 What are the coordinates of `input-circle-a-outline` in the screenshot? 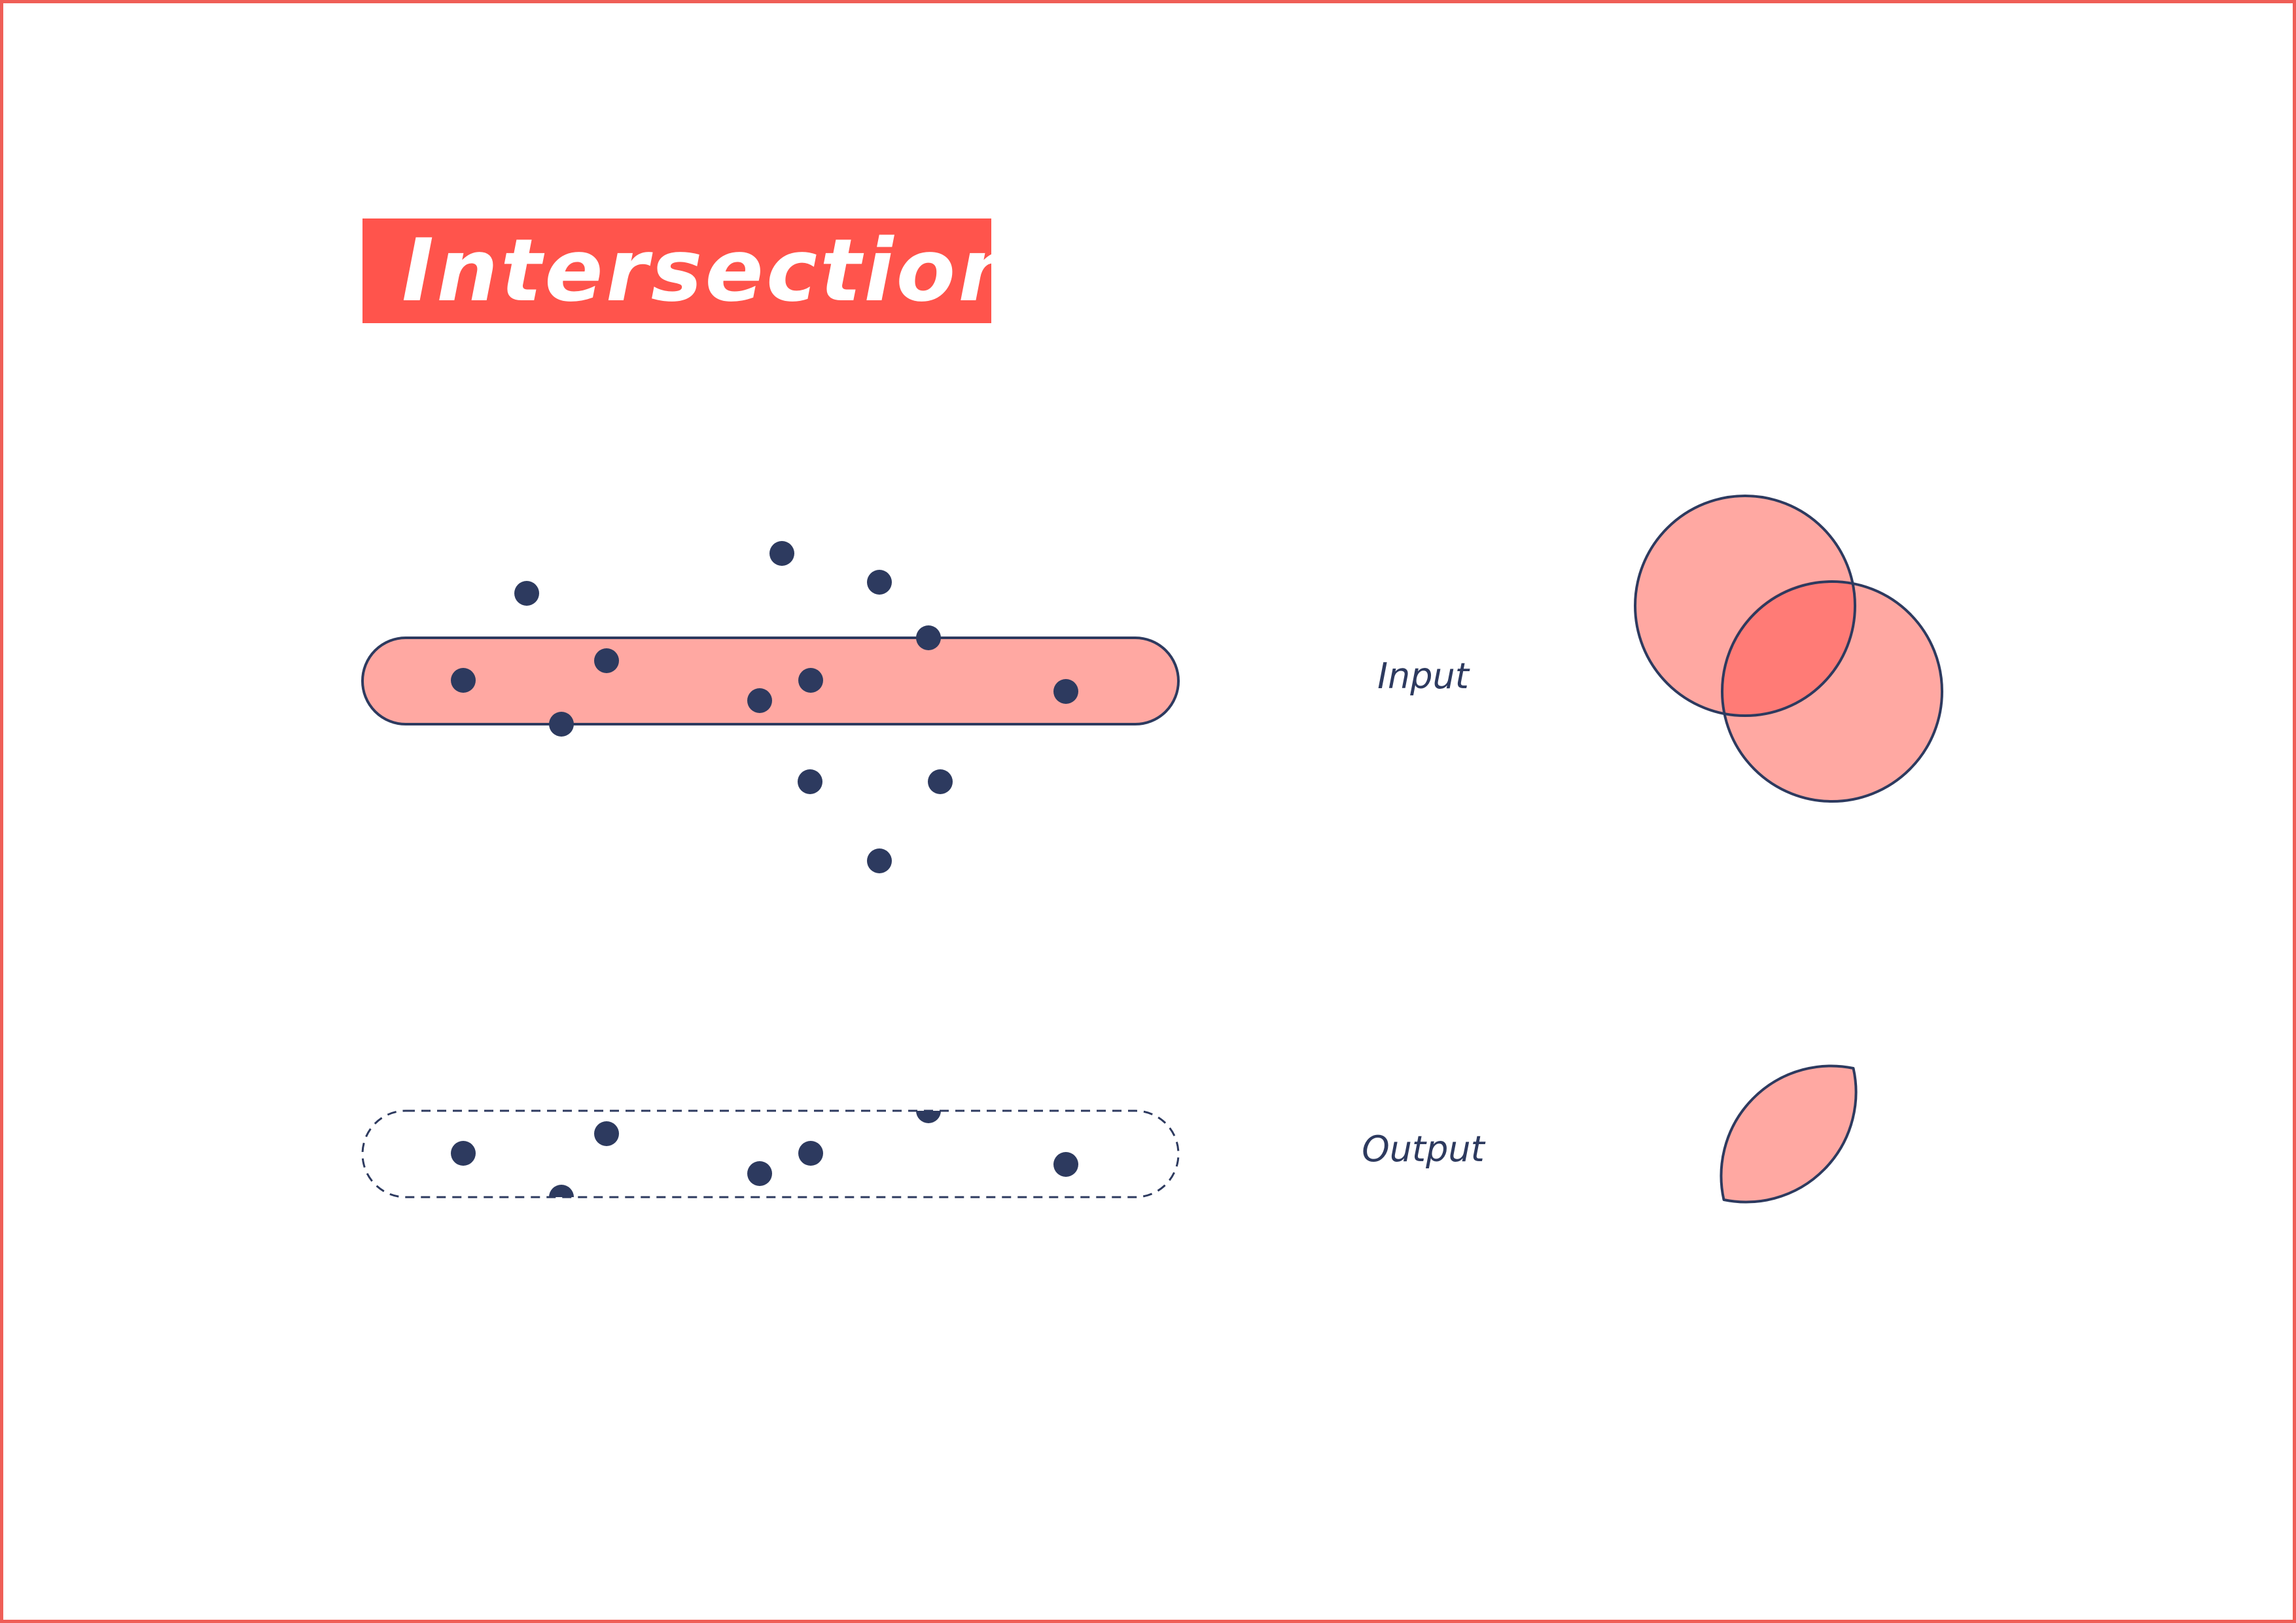 It's located at (1745, 606).